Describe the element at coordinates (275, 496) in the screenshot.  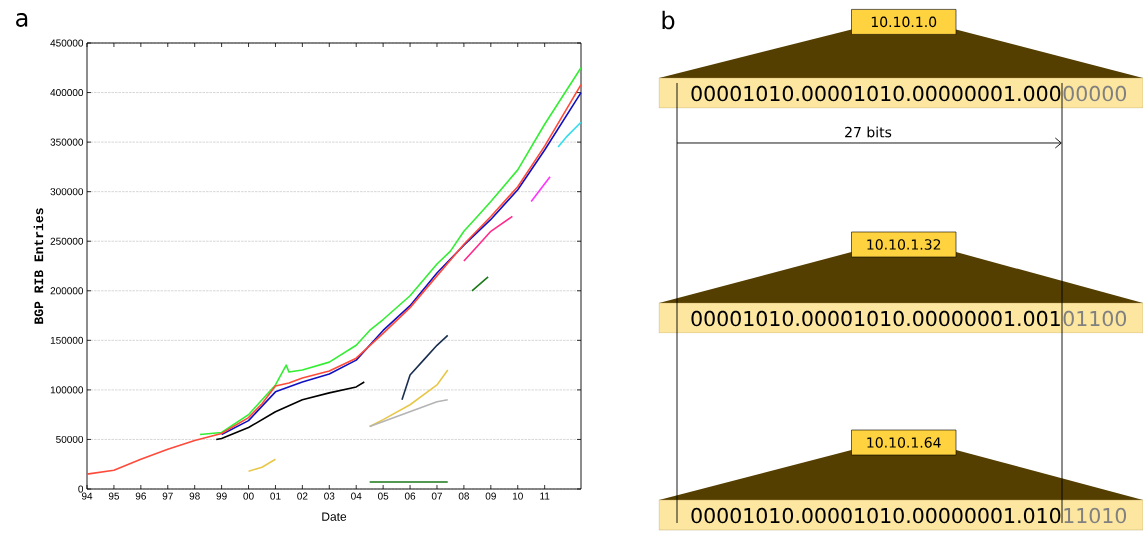
I see `x-tick-label: 01` at that location.